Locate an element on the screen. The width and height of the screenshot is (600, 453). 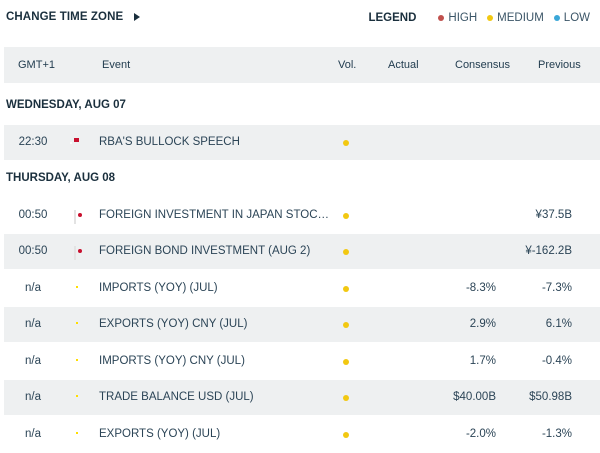
legend-high-label: HIGH is located at coordinates (463, 18).